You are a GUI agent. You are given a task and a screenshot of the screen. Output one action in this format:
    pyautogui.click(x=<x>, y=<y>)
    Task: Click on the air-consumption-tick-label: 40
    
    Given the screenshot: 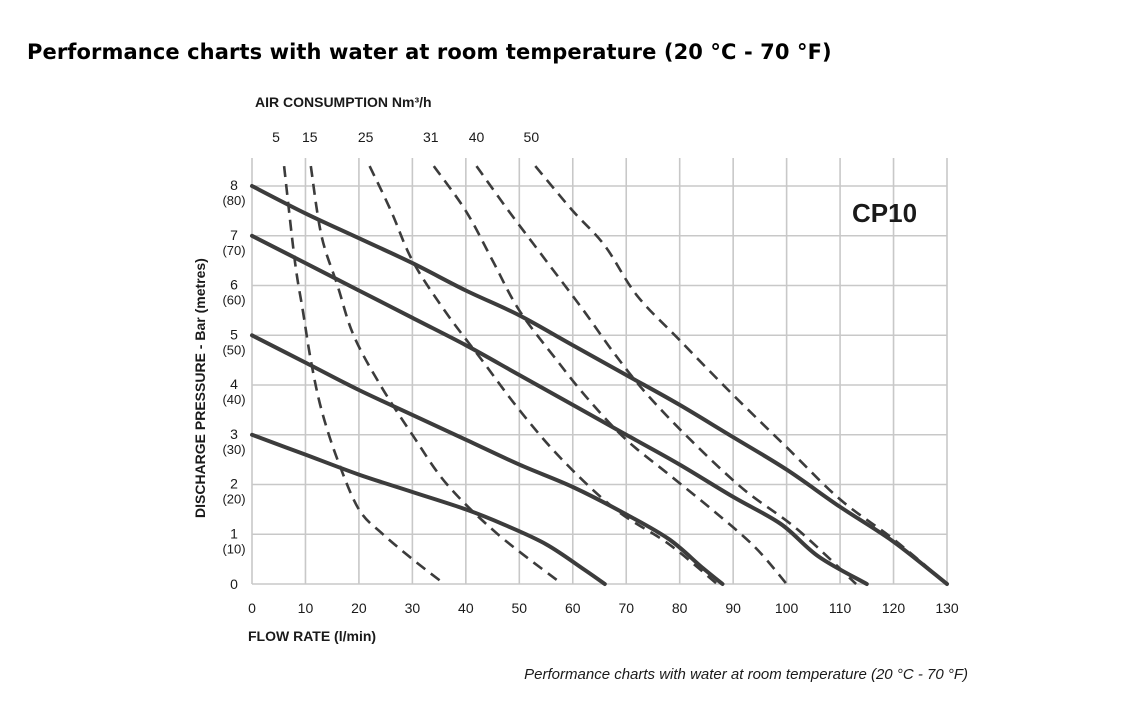 What is the action you would take?
    pyautogui.click(x=477, y=137)
    